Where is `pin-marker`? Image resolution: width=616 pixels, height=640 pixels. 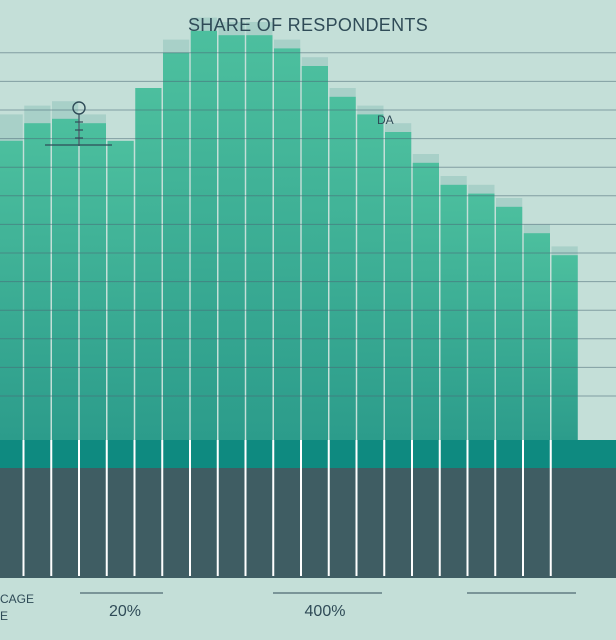
pin-marker is located at coordinates (78, 123).